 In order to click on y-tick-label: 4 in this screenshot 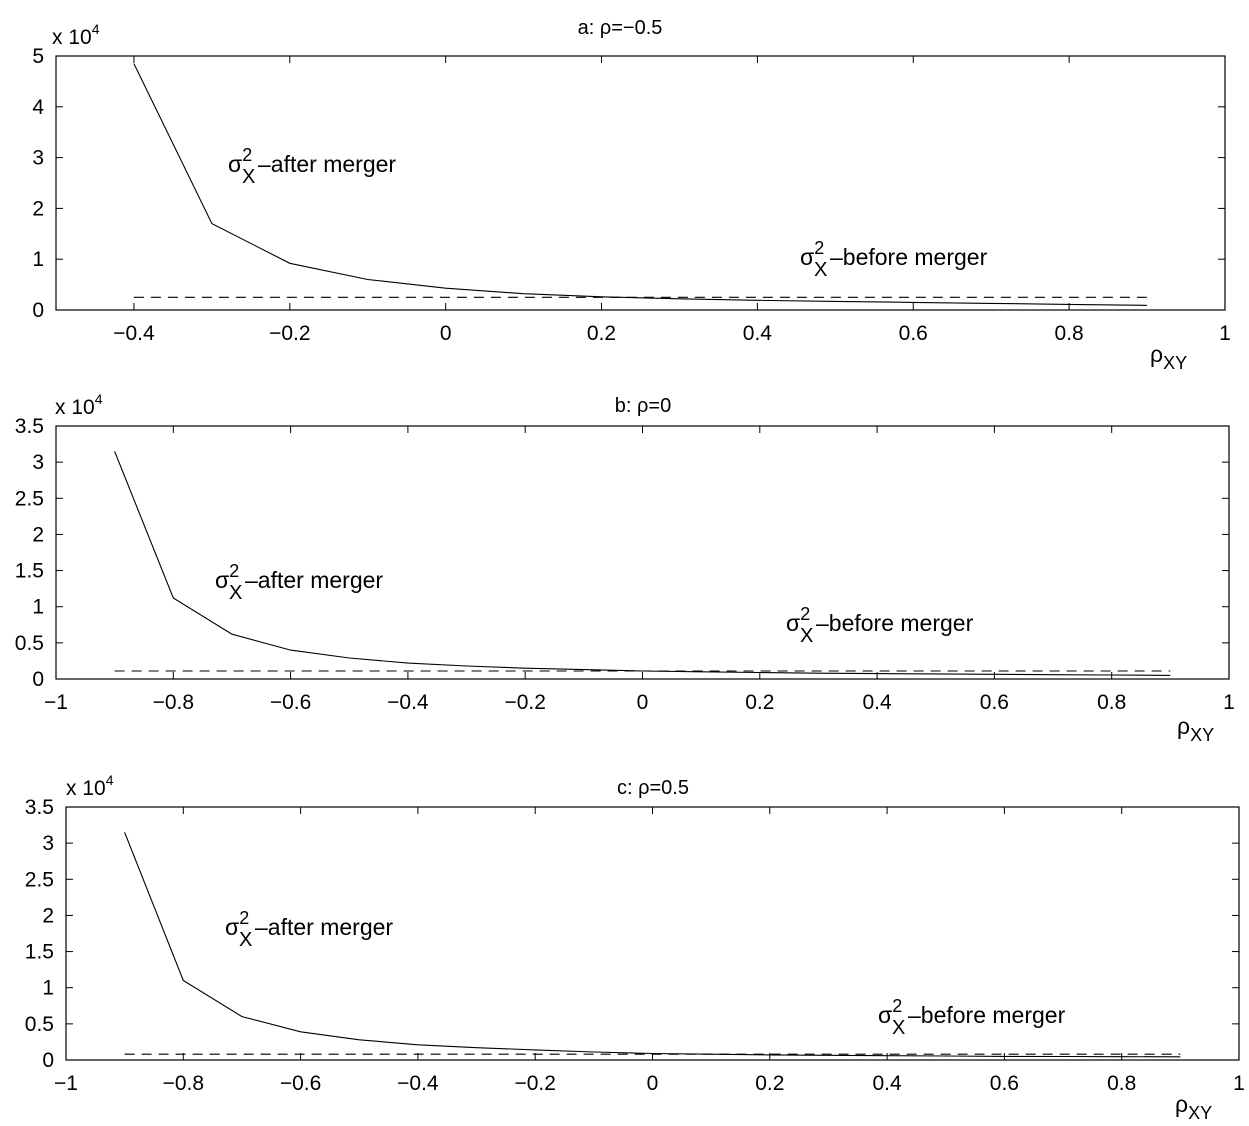, I will do `click(38, 107)`.